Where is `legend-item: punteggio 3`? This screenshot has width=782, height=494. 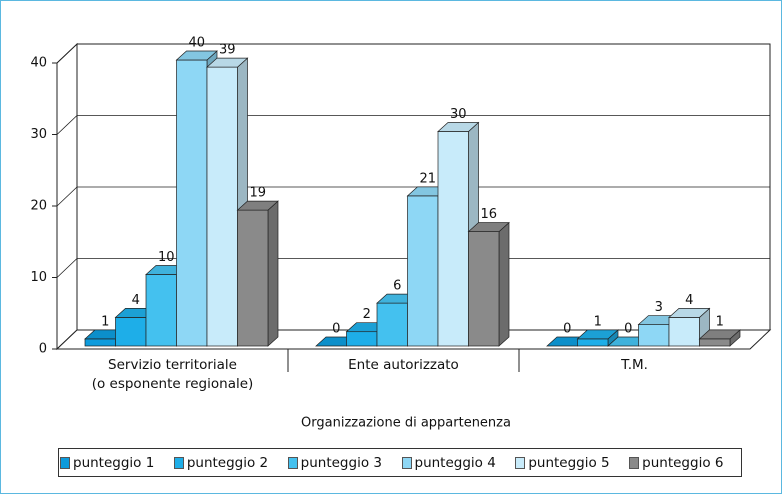
legend-item: punteggio 3 is located at coordinates (334, 463).